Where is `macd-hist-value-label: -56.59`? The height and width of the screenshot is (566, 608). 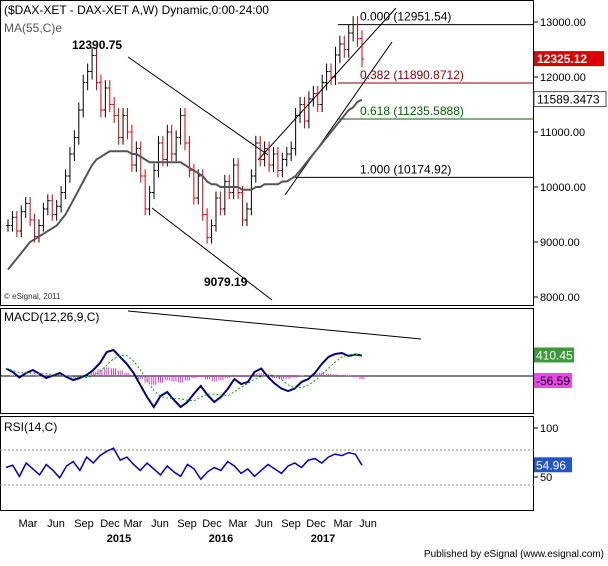 macd-hist-value-label: -56.59 is located at coordinates (553, 381).